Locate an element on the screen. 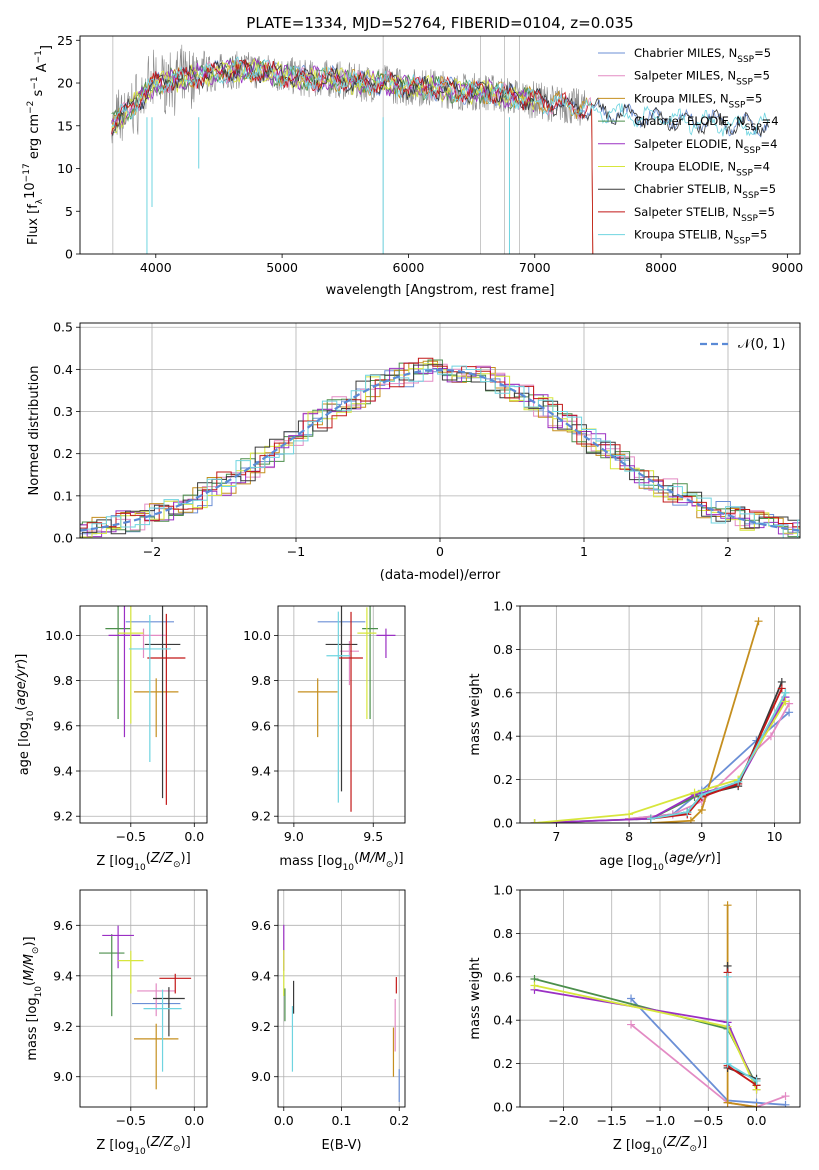  x-axis-label: age [log10(age/yr)] is located at coordinates (660, 862).